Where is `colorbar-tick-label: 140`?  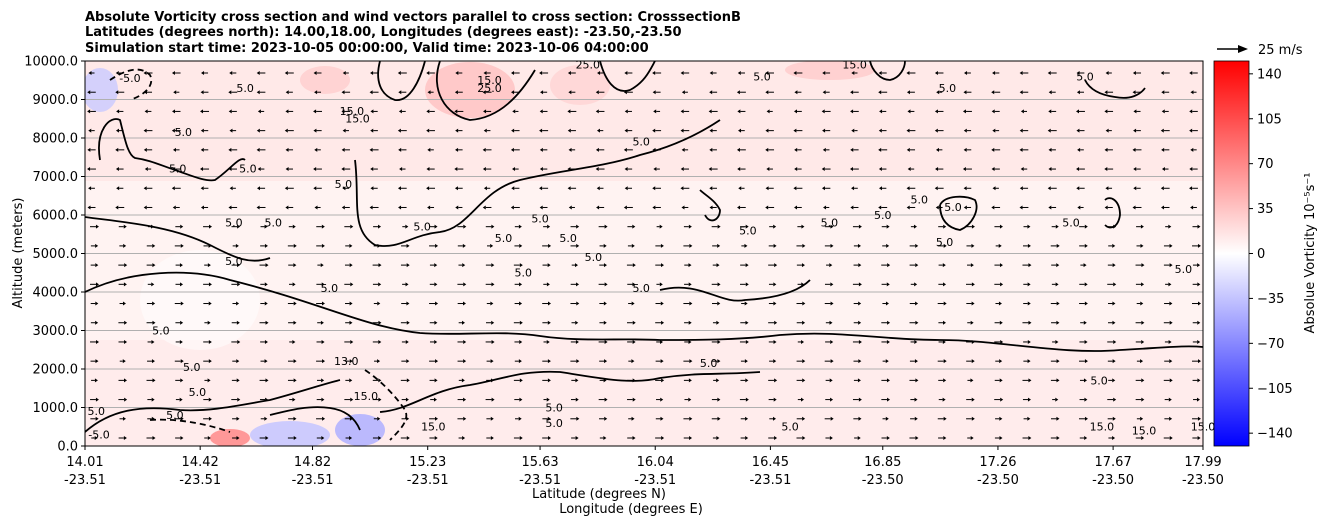
colorbar-tick-label: 140 is located at coordinates (1269, 74).